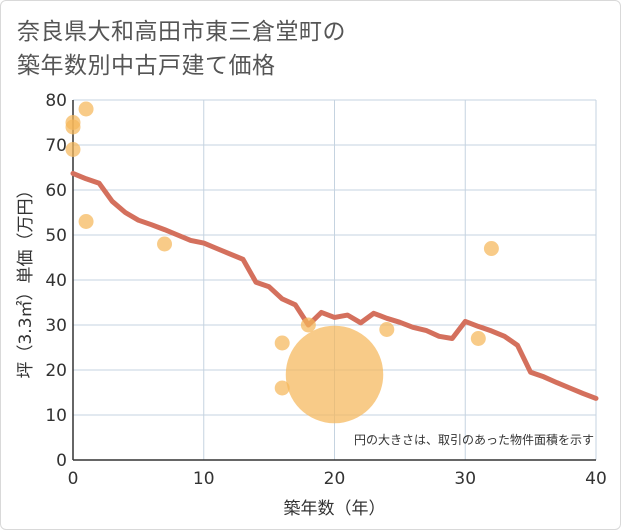 This screenshot has height=530, width=621. Describe the element at coordinates (335, 479) in the screenshot. I see `x-tick-label: 20` at that location.